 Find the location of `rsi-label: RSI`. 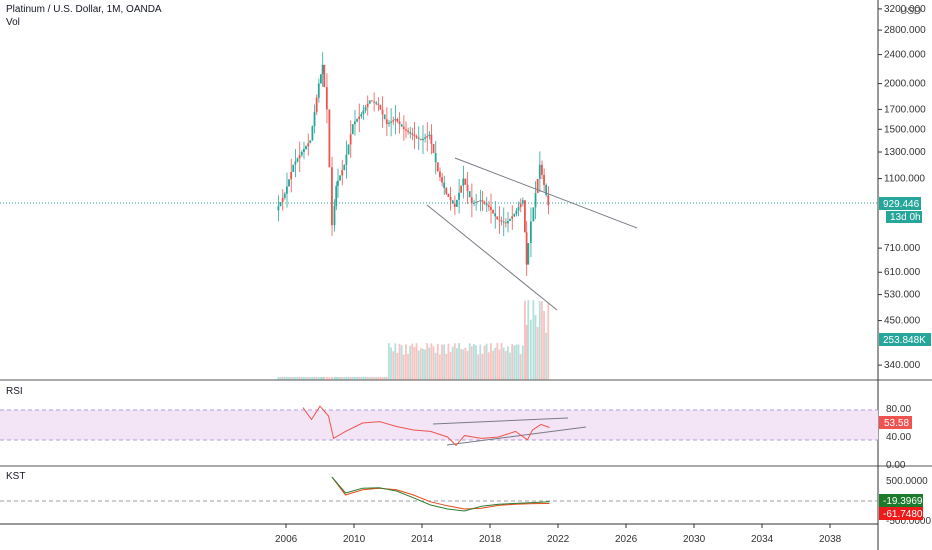

rsi-label: RSI is located at coordinates (14, 391).